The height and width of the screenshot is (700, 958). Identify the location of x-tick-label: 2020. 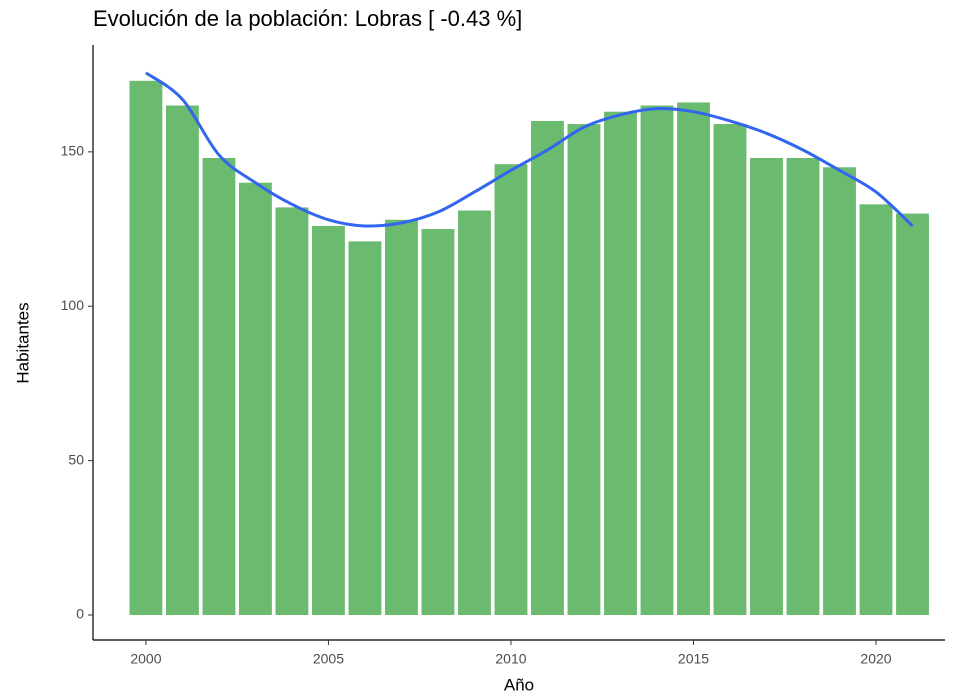
(875, 659).